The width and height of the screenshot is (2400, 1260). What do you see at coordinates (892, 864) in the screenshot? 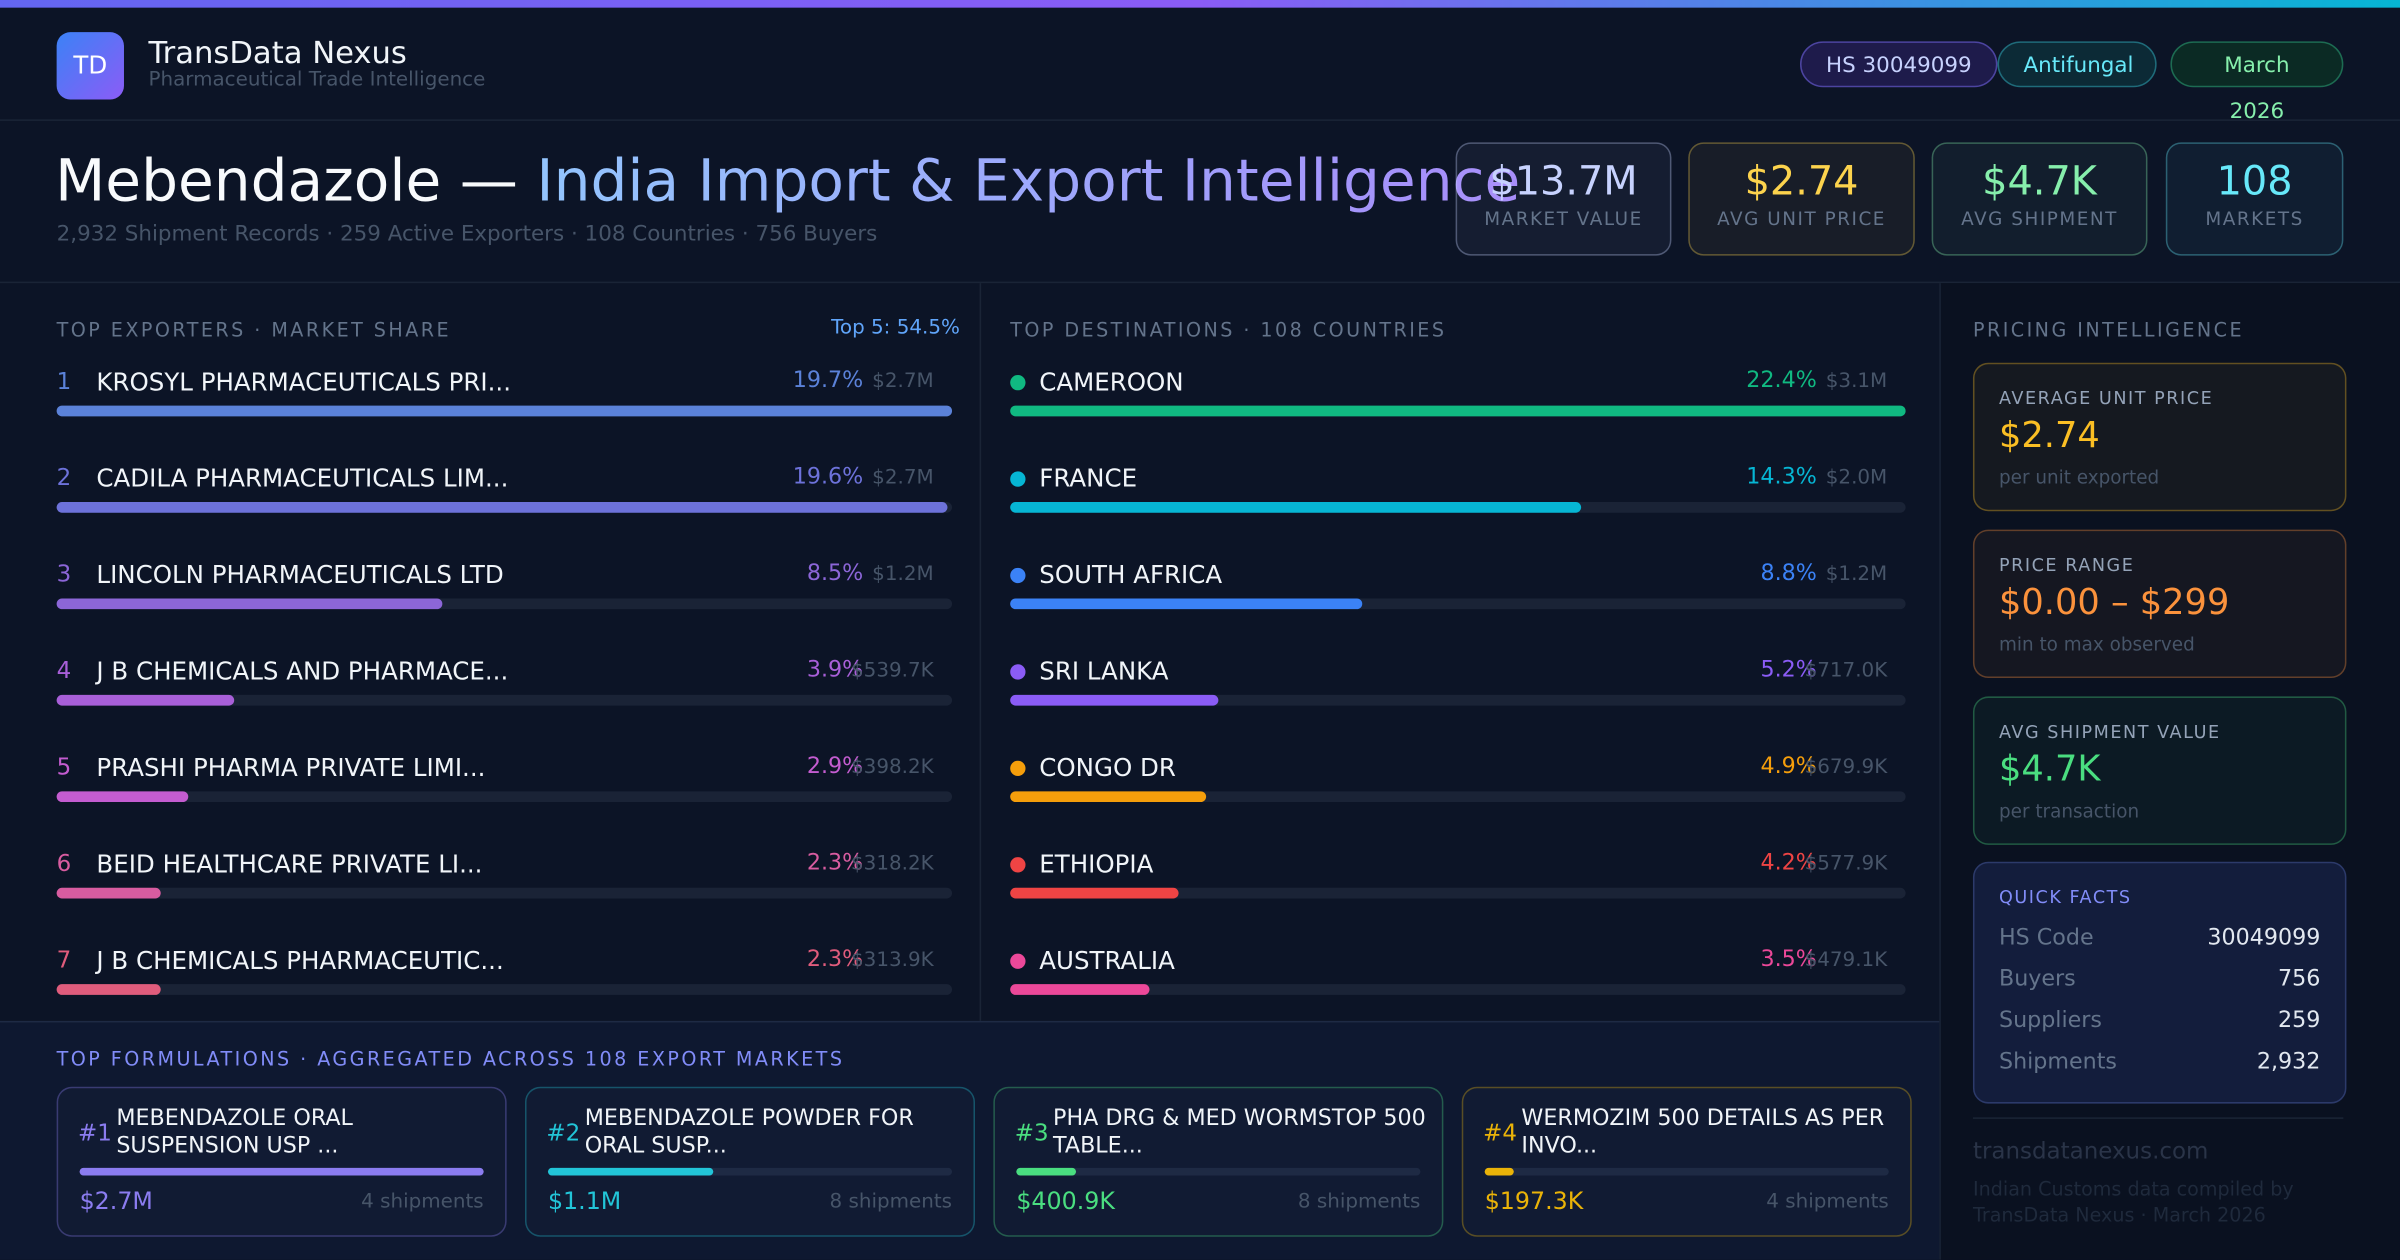
I see `value-label: $318.2K` at bounding box center [892, 864].